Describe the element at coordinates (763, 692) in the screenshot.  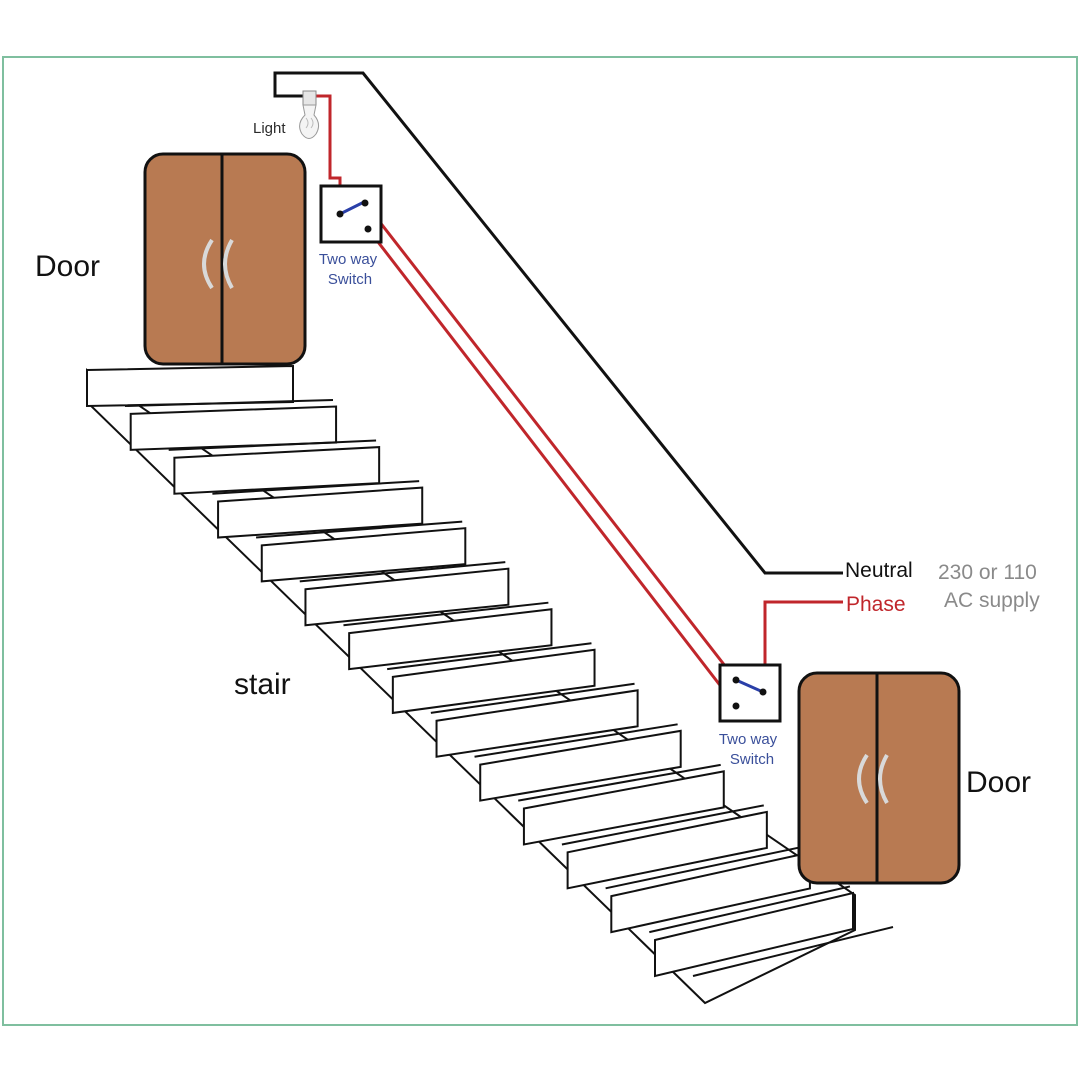
I see `lower-switch-common-terminal` at that location.